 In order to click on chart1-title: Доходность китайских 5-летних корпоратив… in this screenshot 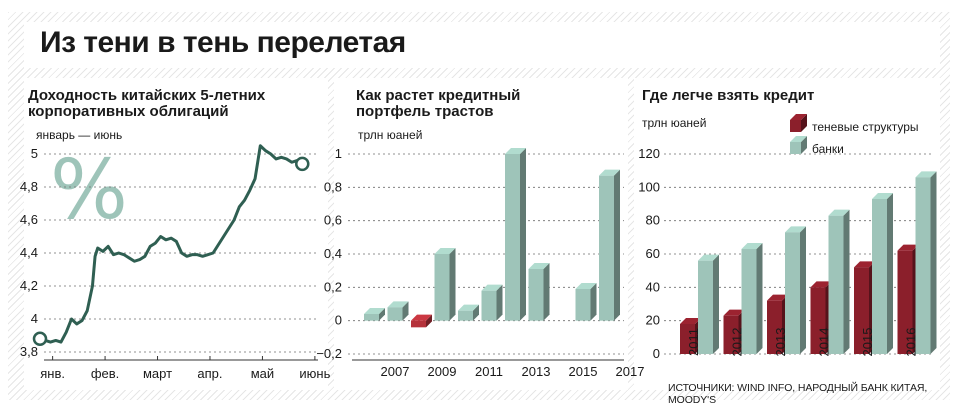, I will do `click(146, 104)`.